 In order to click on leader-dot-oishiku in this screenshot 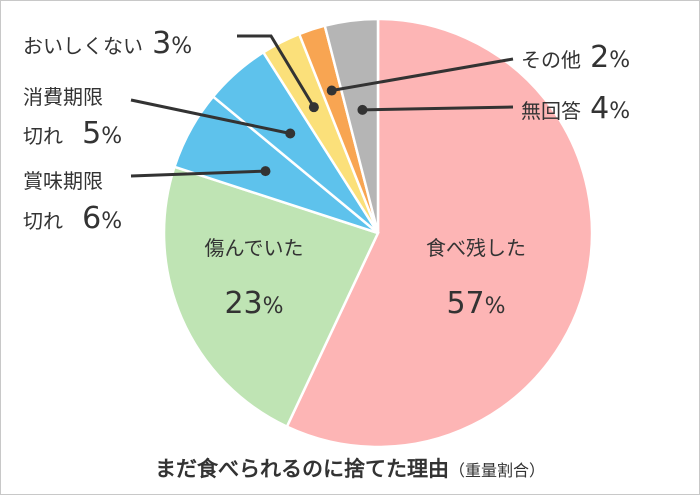, I will do `click(313, 107)`.